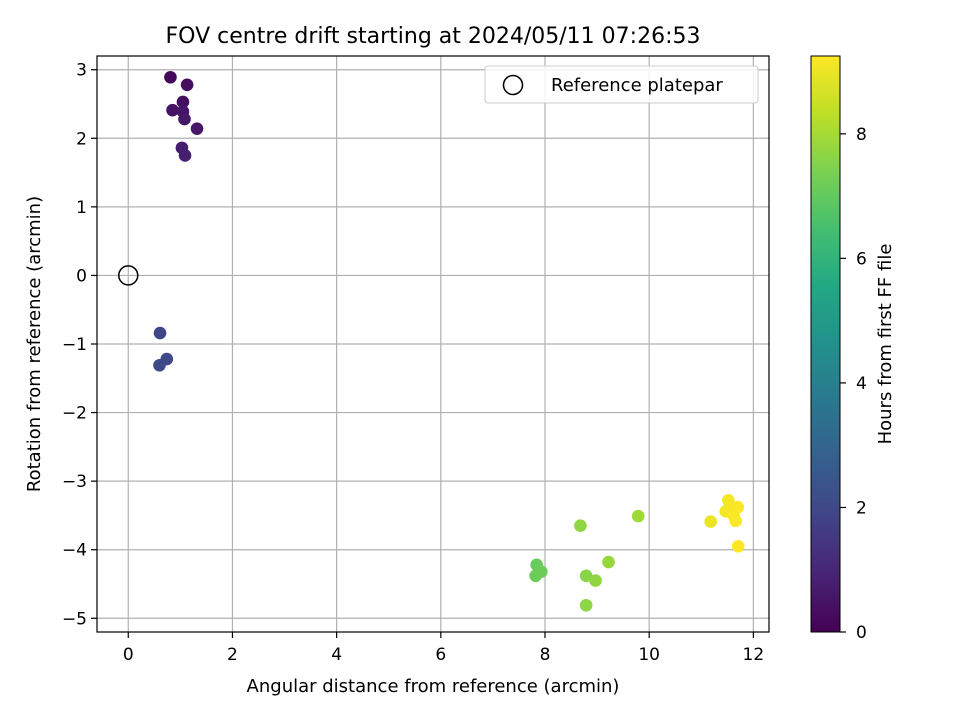  What do you see at coordinates (861, 384) in the screenshot?
I see `colorbar-tick-label: 4` at bounding box center [861, 384].